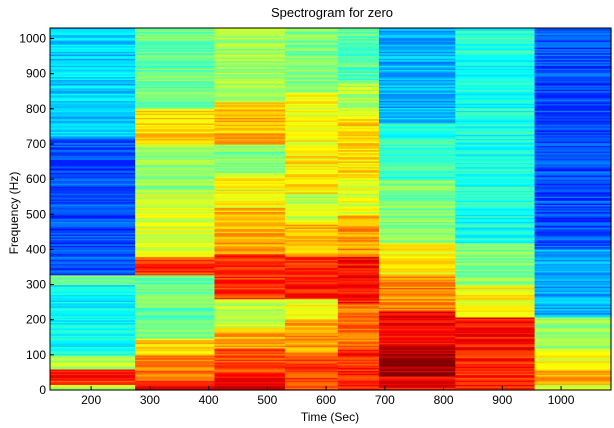 The width and height of the screenshot is (614, 428). What do you see at coordinates (36, 144) in the screenshot?
I see `y-tick-label: 700` at bounding box center [36, 144].